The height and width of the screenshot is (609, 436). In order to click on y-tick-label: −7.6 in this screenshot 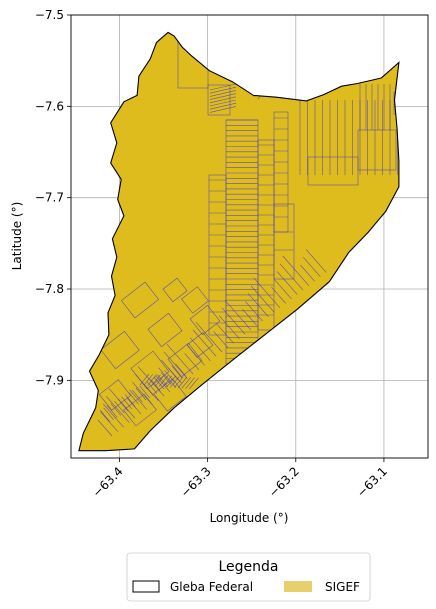, I will do `click(49, 106)`.